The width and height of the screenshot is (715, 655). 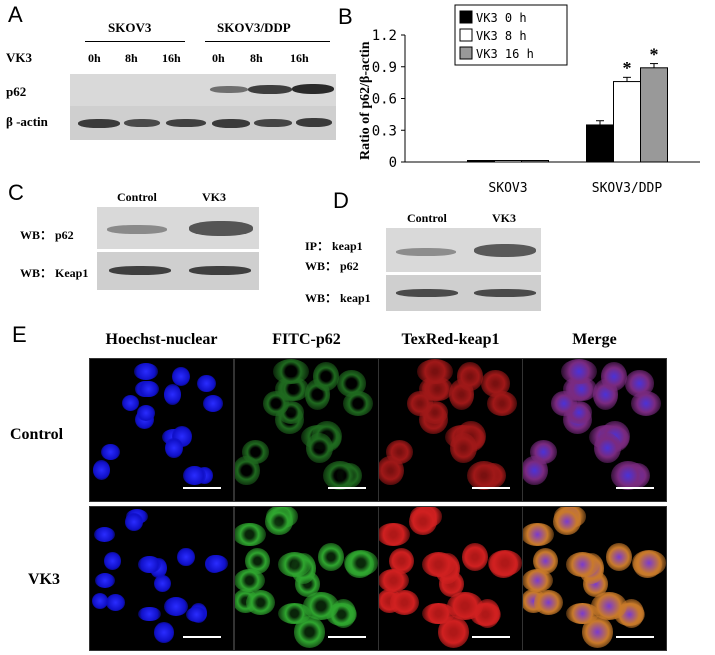 What do you see at coordinates (463, 250) in the screenshot?
I see `blot-ip-panel-d` at bounding box center [463, 250].